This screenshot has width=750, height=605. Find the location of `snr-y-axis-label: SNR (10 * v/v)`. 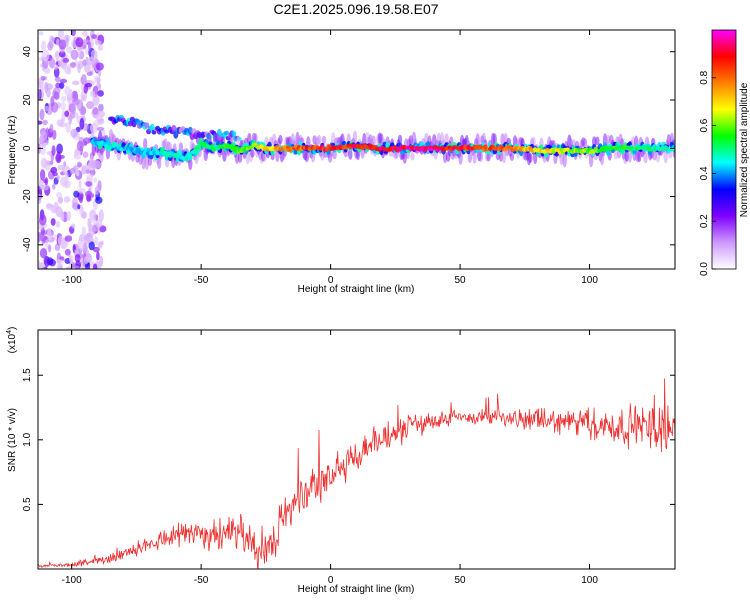

snr-y-axis-label: SNR (10 * v/v) is located at coordinates (12, 440).